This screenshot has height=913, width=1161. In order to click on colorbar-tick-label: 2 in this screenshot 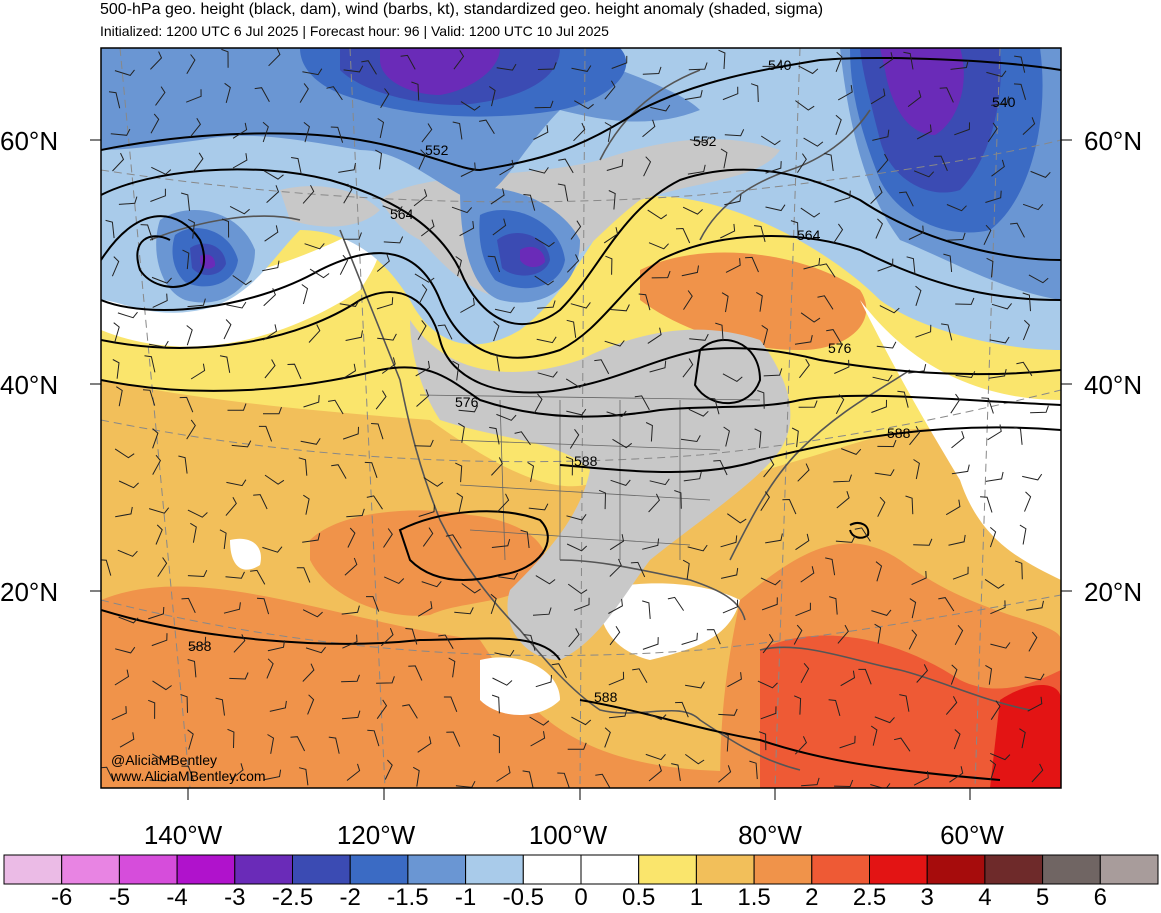, I will do `click(812, 897)`.